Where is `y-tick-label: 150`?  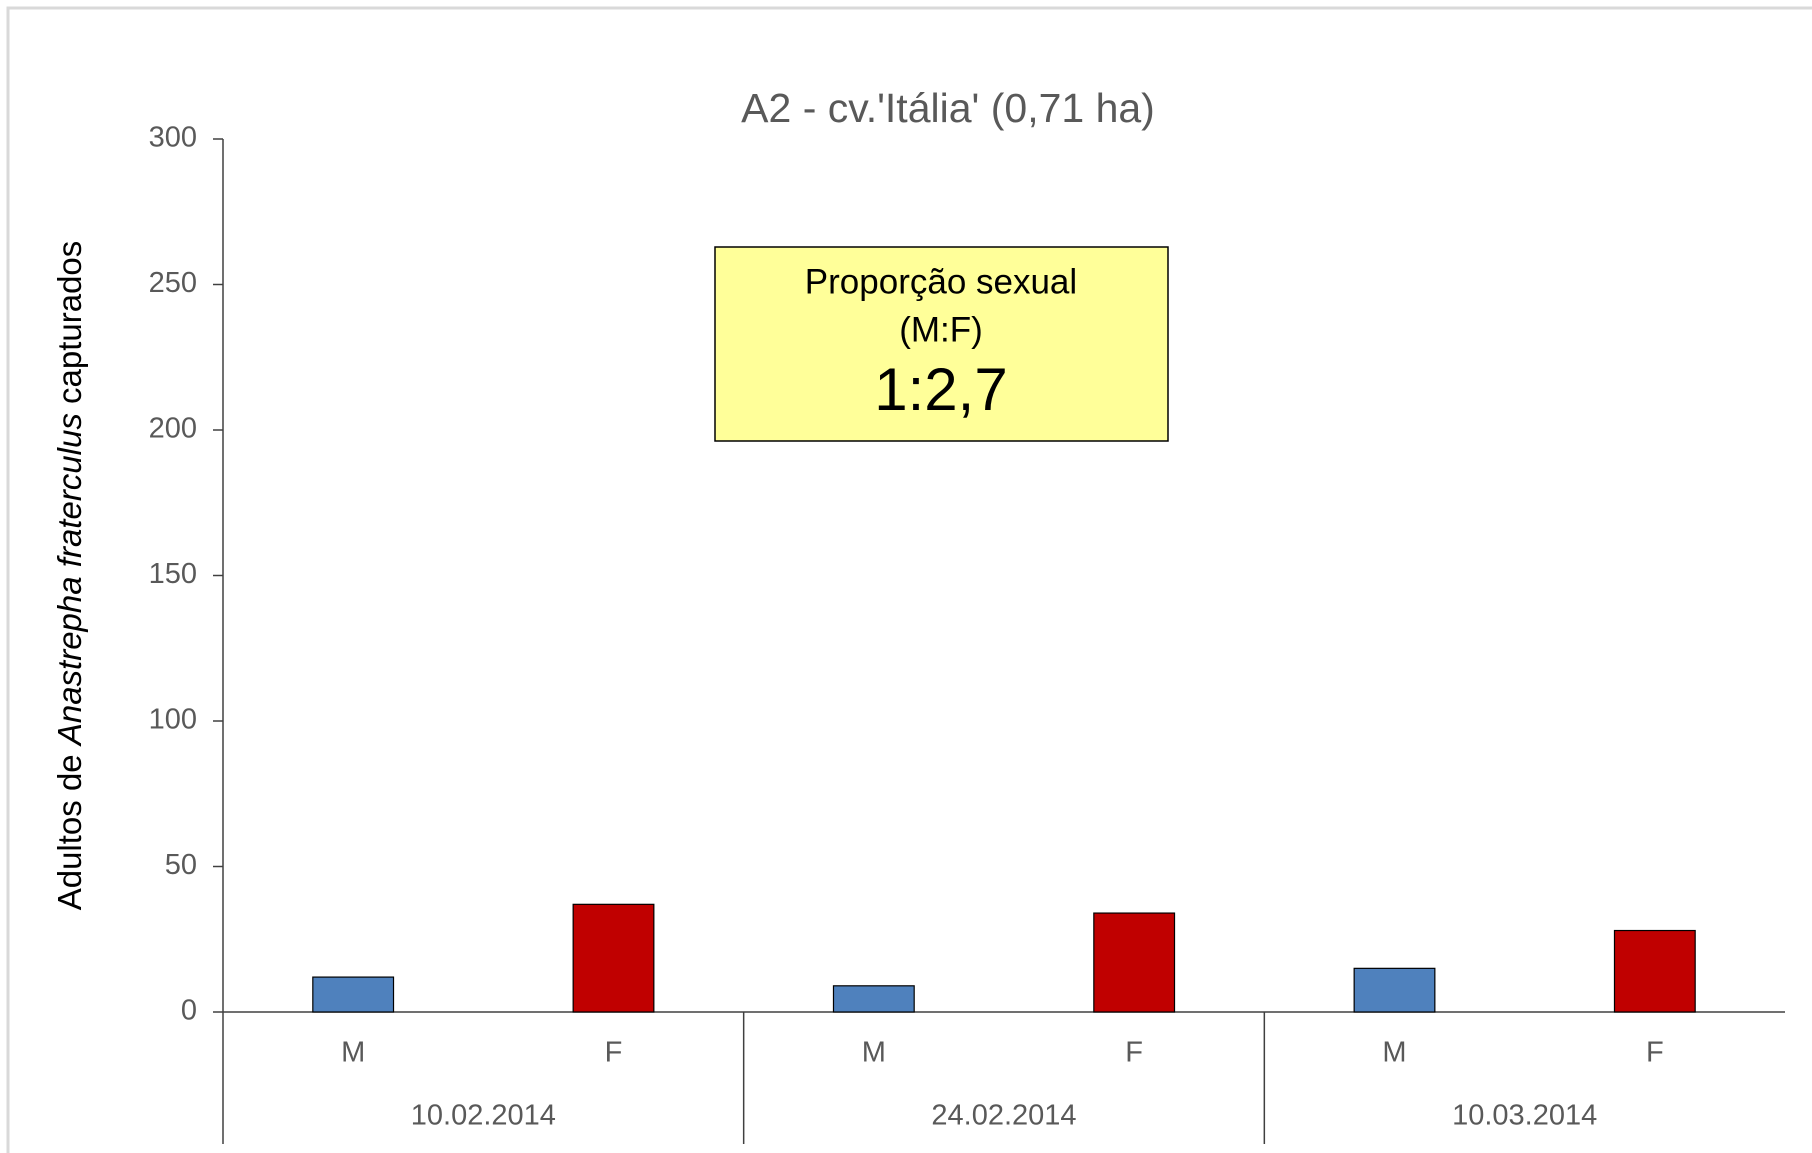 y-tick-label: 150 is located at coordinates (173, 574).